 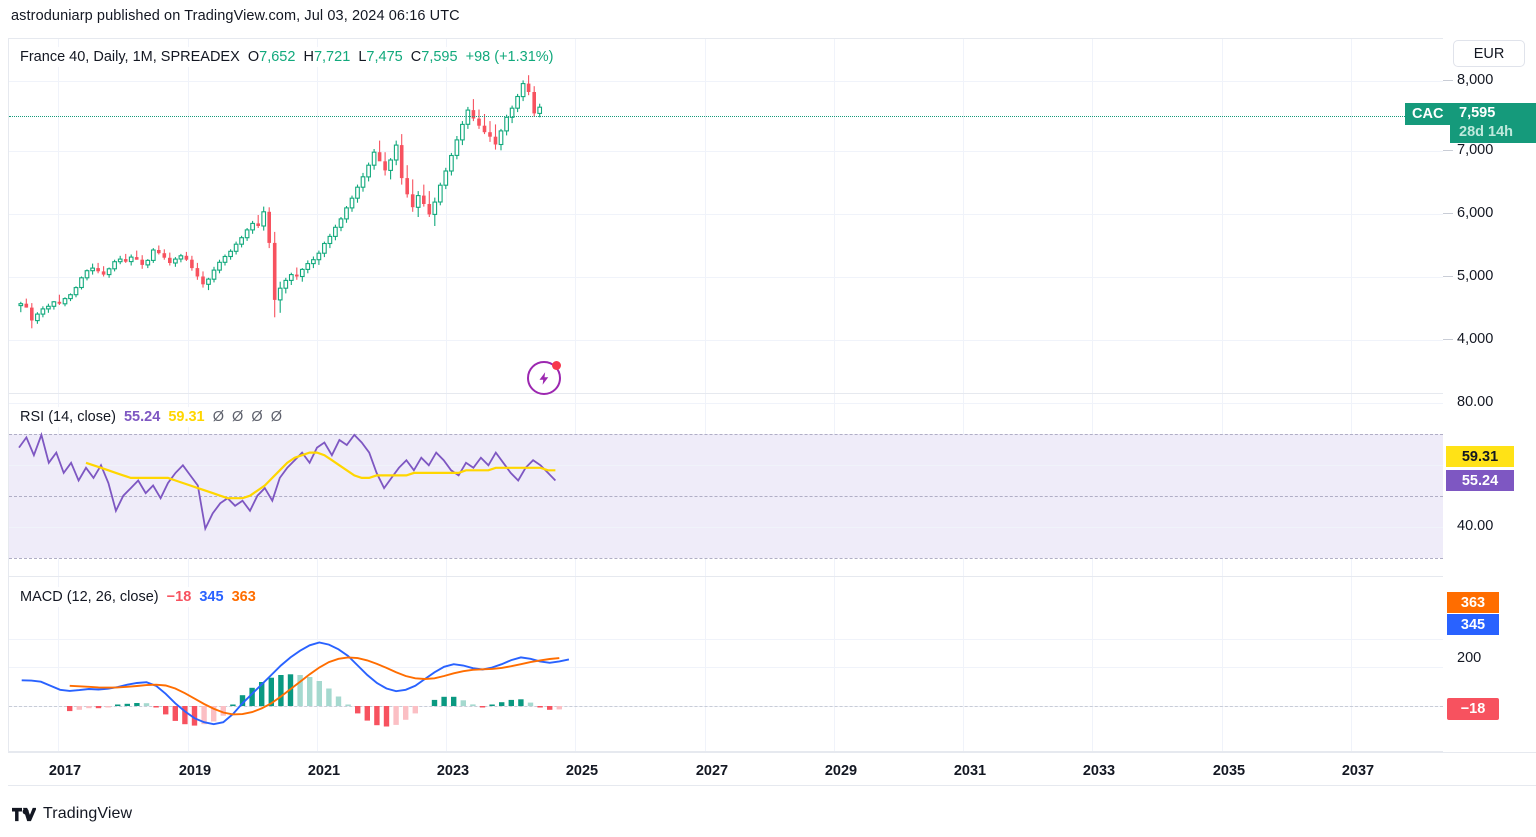 I want to click on rsi-empty-2: Ø, so click(x=238, y=417).